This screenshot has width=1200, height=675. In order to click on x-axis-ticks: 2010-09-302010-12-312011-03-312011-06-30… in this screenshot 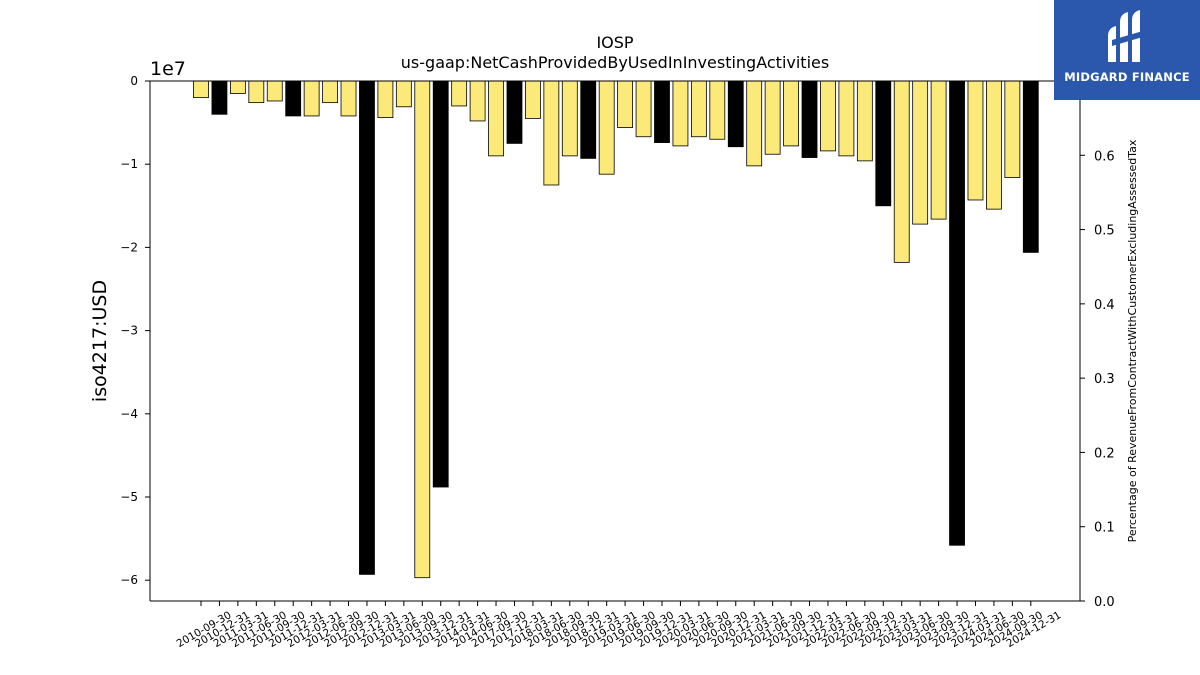, I will do `click(619, 625)`.